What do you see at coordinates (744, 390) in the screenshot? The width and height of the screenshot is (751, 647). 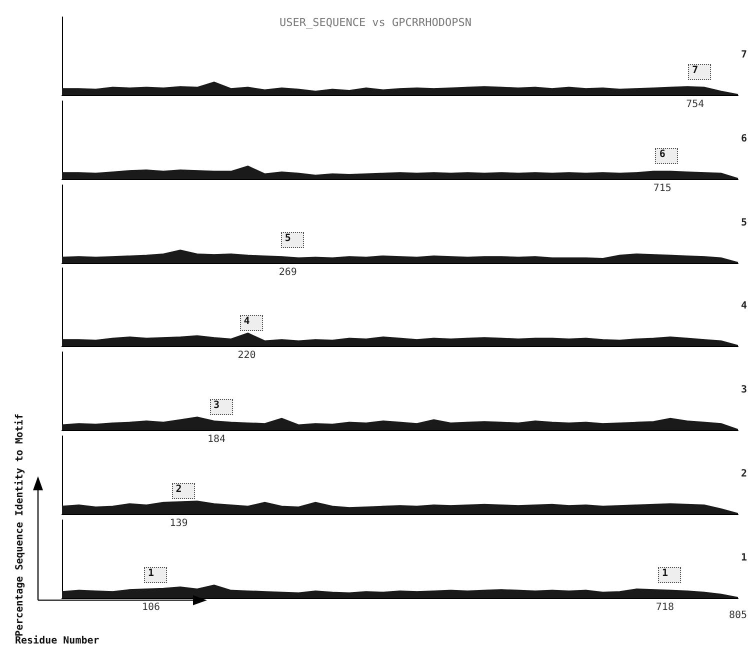 I see `text: 3` at bounding box center [744, 390].